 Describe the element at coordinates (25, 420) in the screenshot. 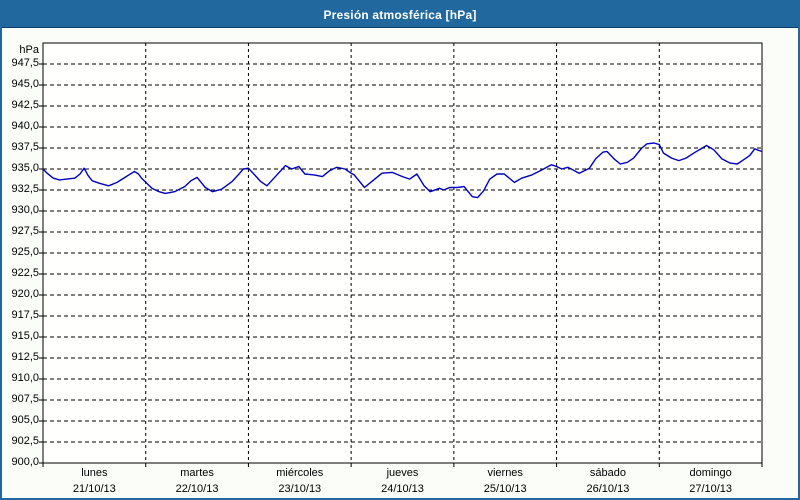

I see `y-tick-label: 905,0` at that location.